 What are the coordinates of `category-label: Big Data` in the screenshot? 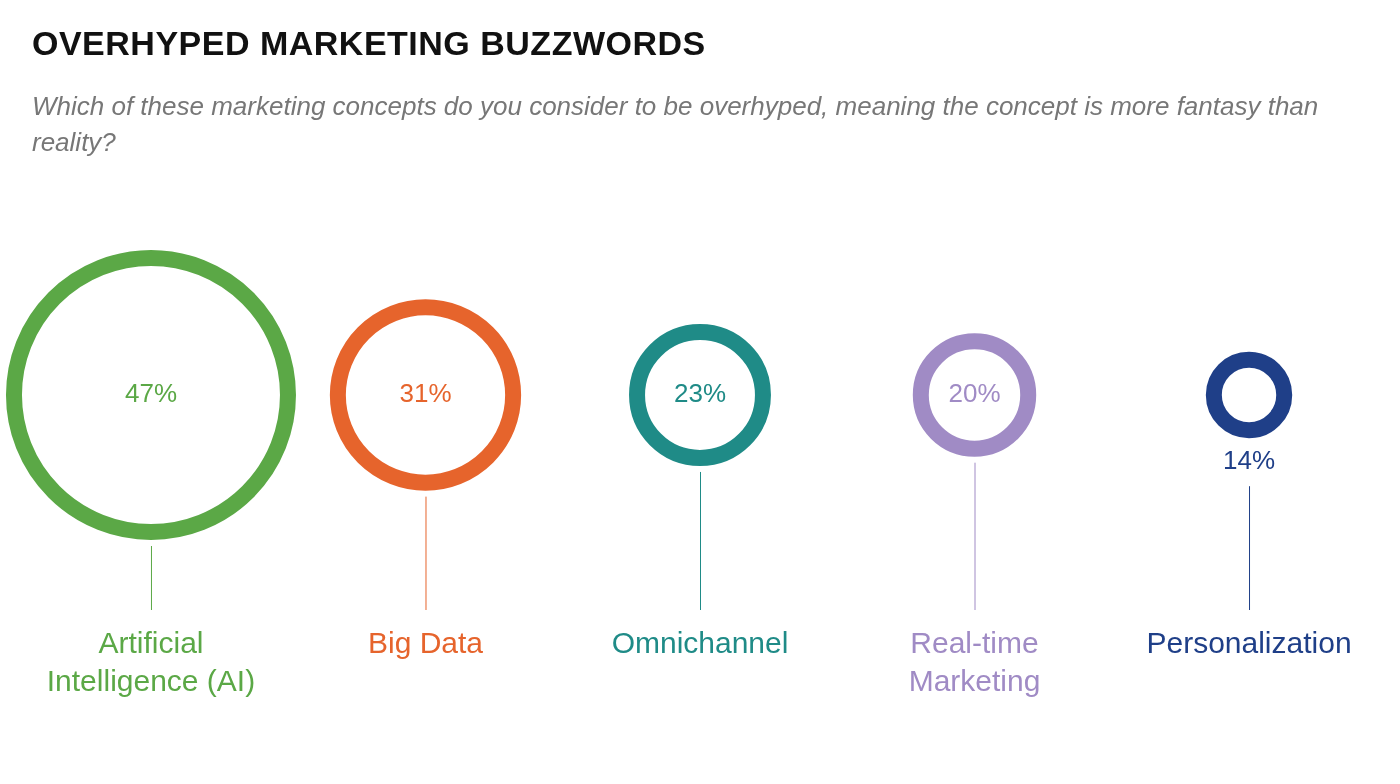 It's located at (425, 643).